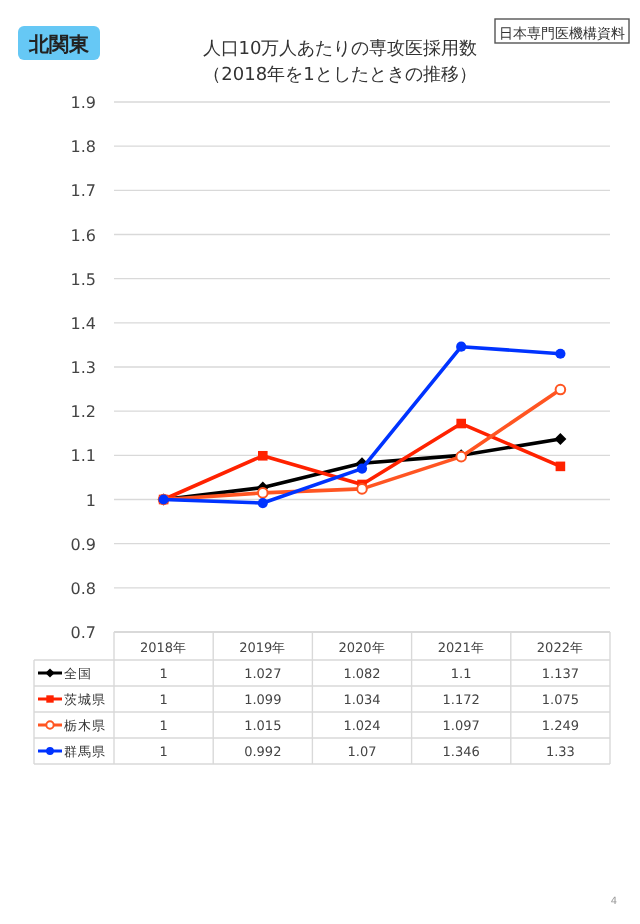 The image size is (640, 924). What do you see at coordinates (83, 279) in the screenshot?
I see `y-tick-label: 1.5` at bounding box center [83, 279].